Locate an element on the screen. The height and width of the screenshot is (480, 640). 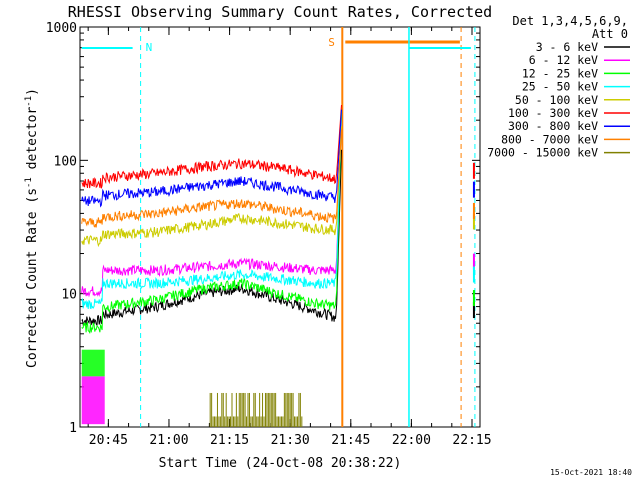
legend-header-line1: Det 1,3,4,5,6,9, is located at coordinates (570, 21).